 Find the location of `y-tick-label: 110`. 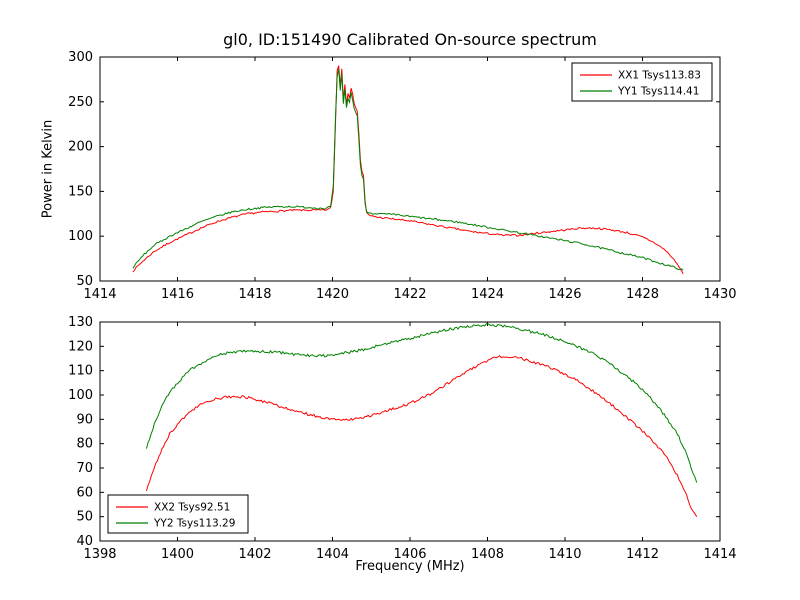

y-tick-label: 110 is located at coordinates (80, 371).